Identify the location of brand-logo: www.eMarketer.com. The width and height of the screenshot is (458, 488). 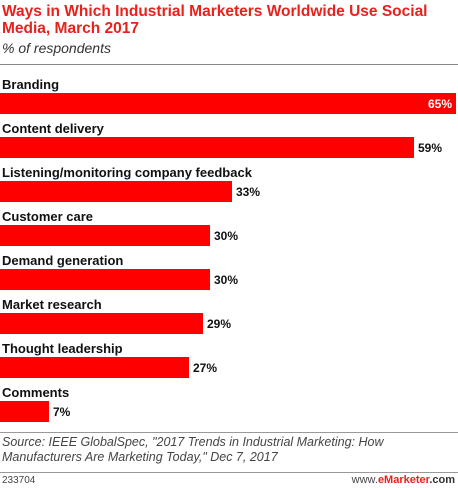
(403, 480).